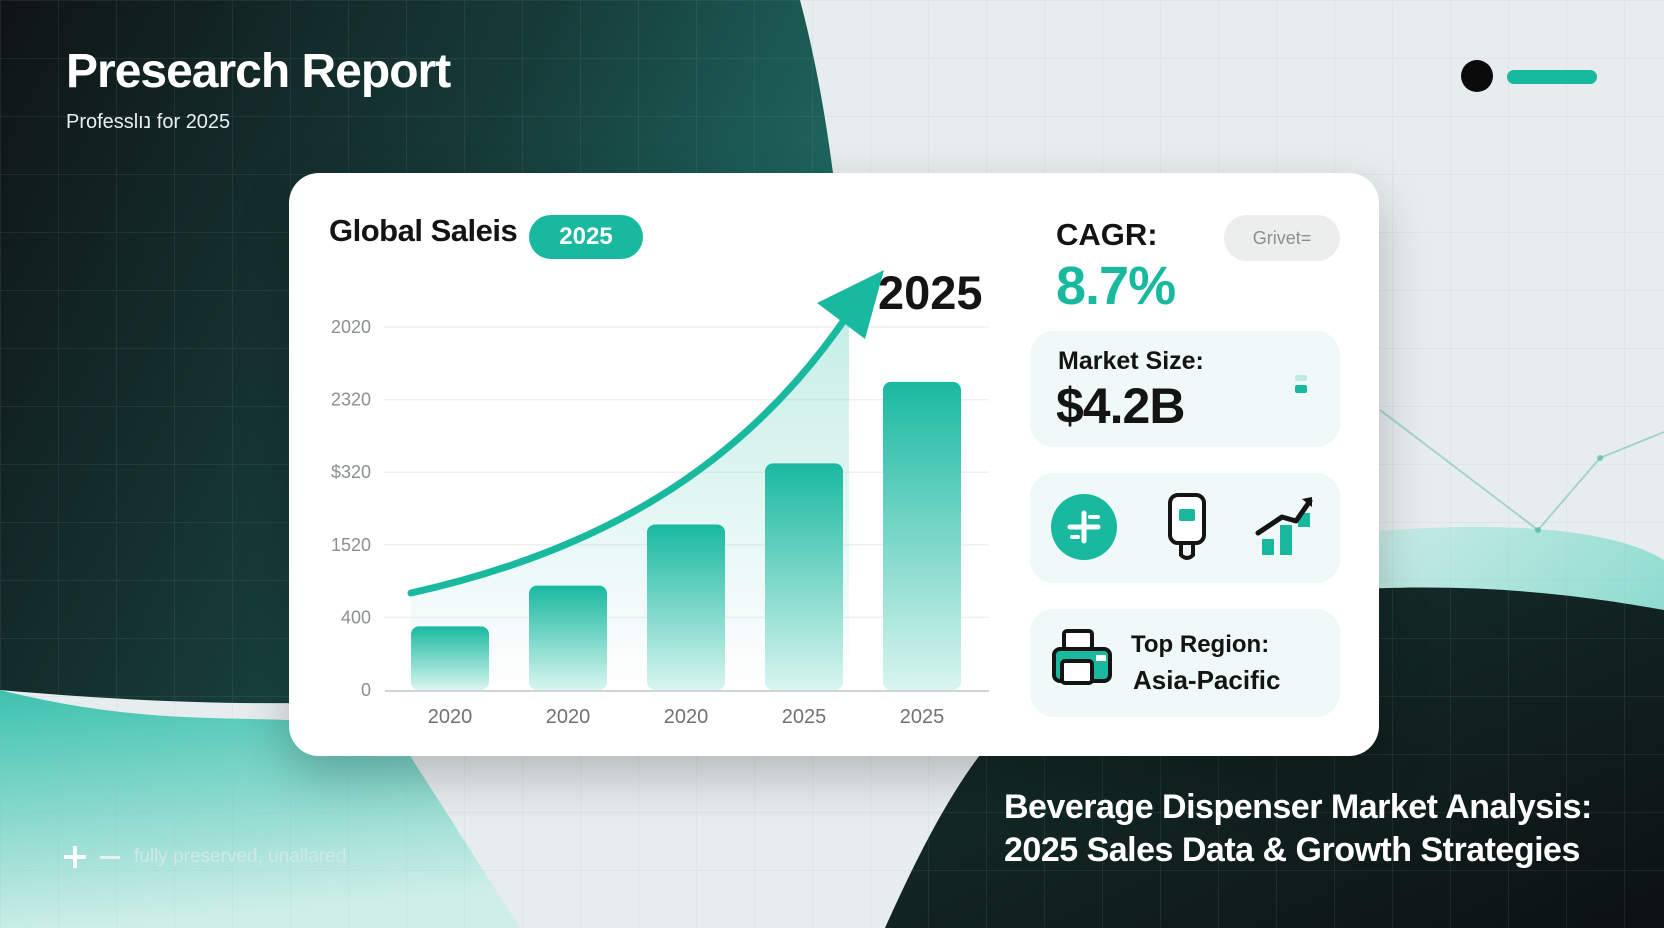  I want to click on chart-annotation: 2025, so click(930, 292).